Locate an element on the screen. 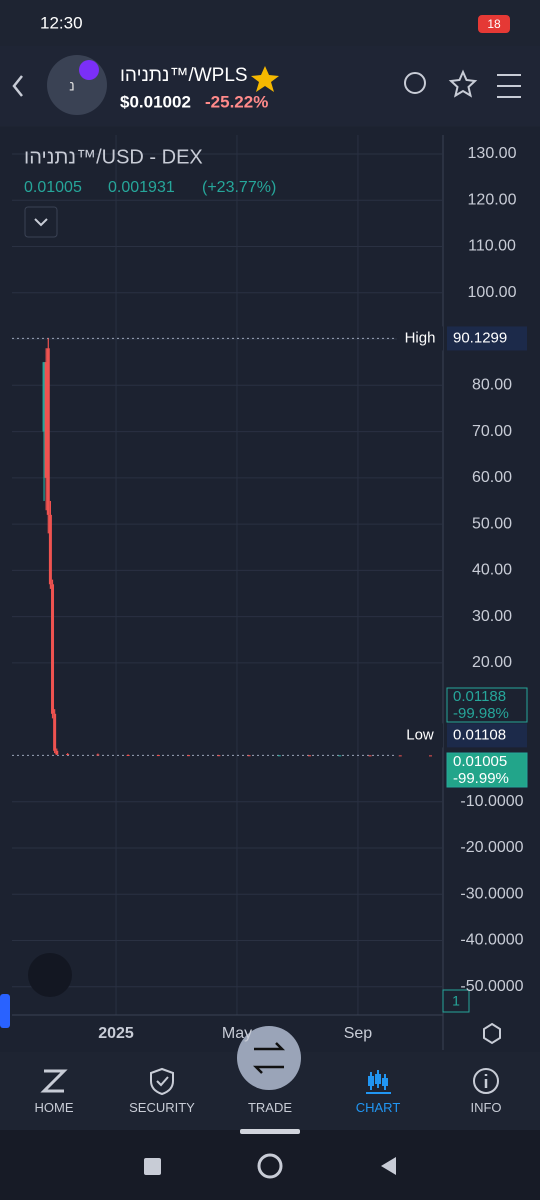 Image resolution: width=540 pixels, height=1200 pixels. y-tick-label: -50.0000 is located at coordinates (491, 986).